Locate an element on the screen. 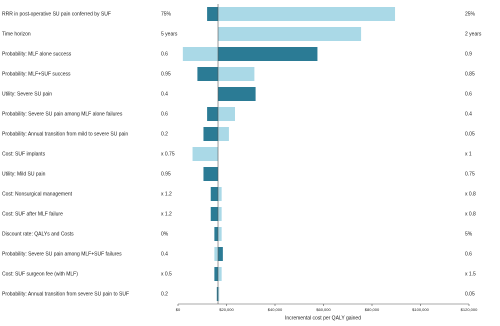 The image size is (500, 326). x-tick-label: $100,000 is located at coordinates (420, 309).